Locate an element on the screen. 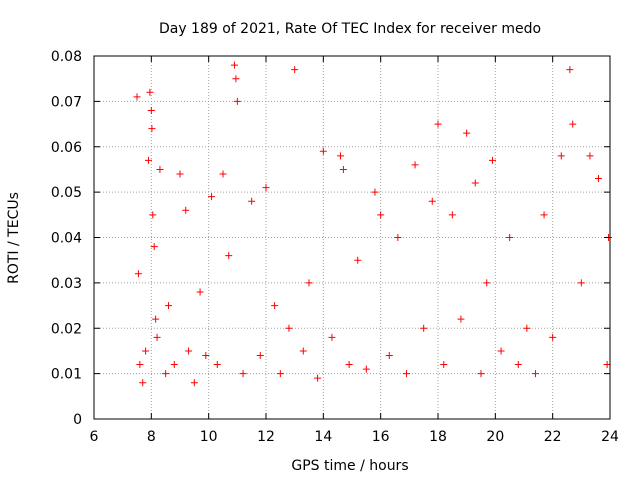 The width and height of the screenshot is (640, 480). y-tick-label: 0.01 is located at coordinates (66, 375).